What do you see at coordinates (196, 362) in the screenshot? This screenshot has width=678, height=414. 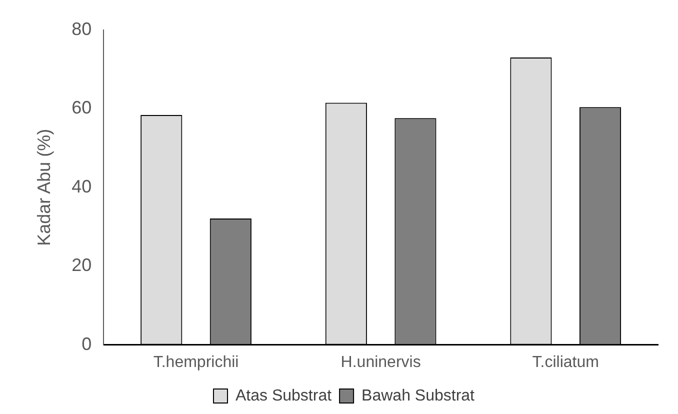 I see `x-tick-label: T.hemprichii` at bounding box center [196, 362].